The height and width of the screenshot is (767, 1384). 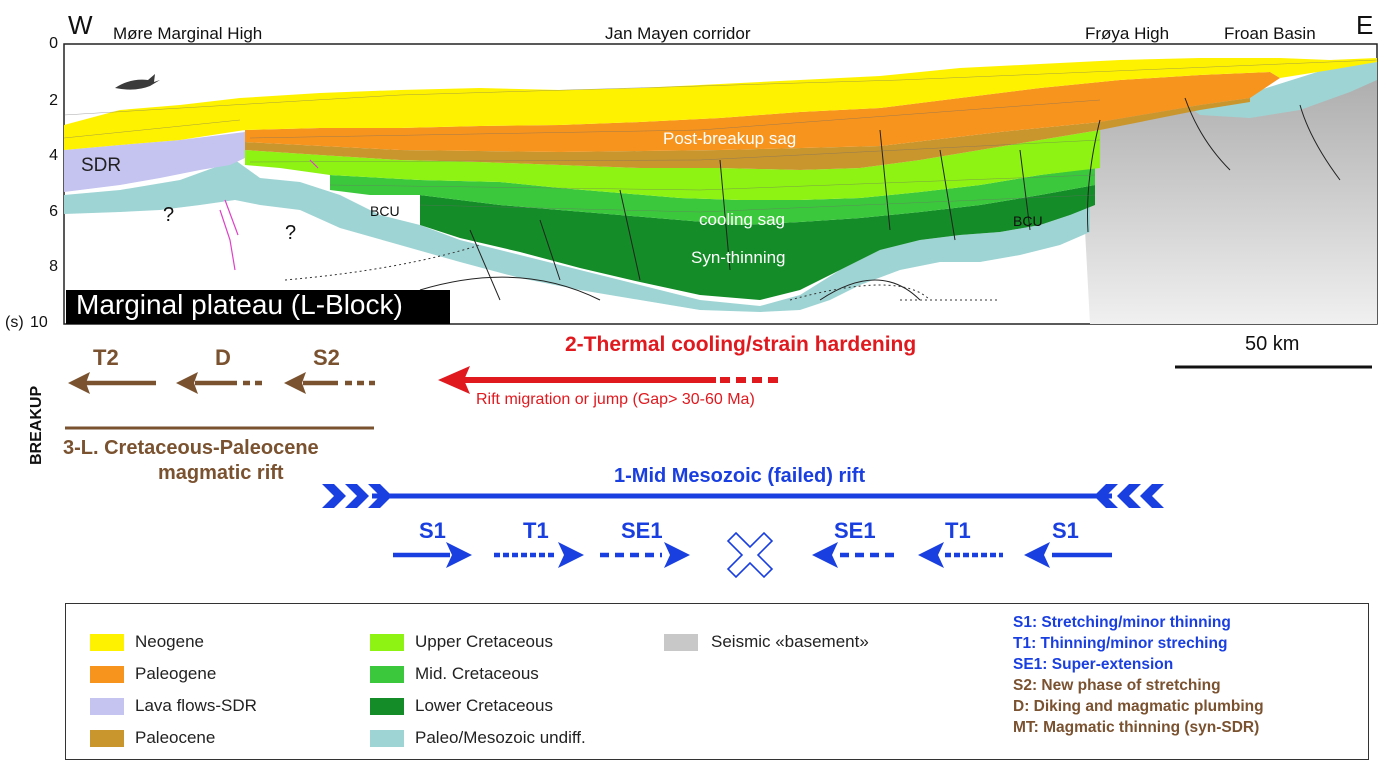 I want to click on swatch-lower-cret, so click(x=387, y=706).